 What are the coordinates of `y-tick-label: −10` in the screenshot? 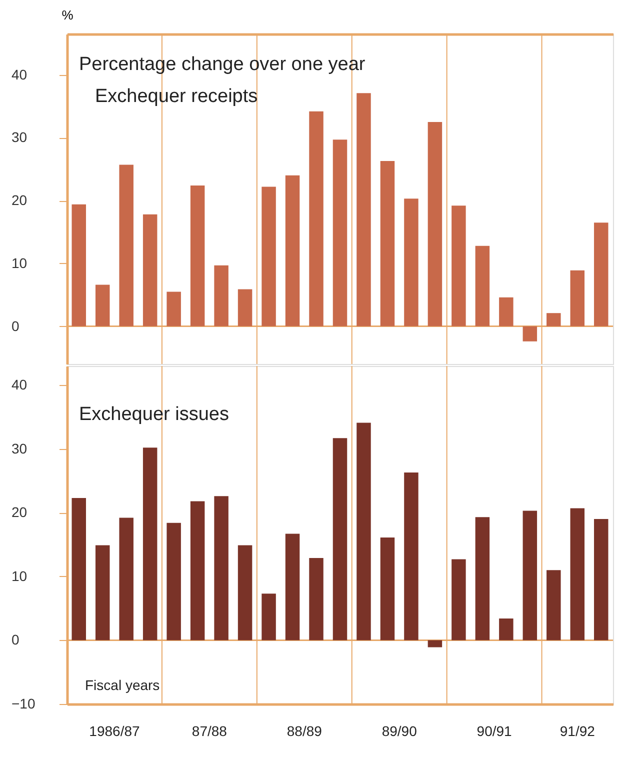 It's located at (24, 704).